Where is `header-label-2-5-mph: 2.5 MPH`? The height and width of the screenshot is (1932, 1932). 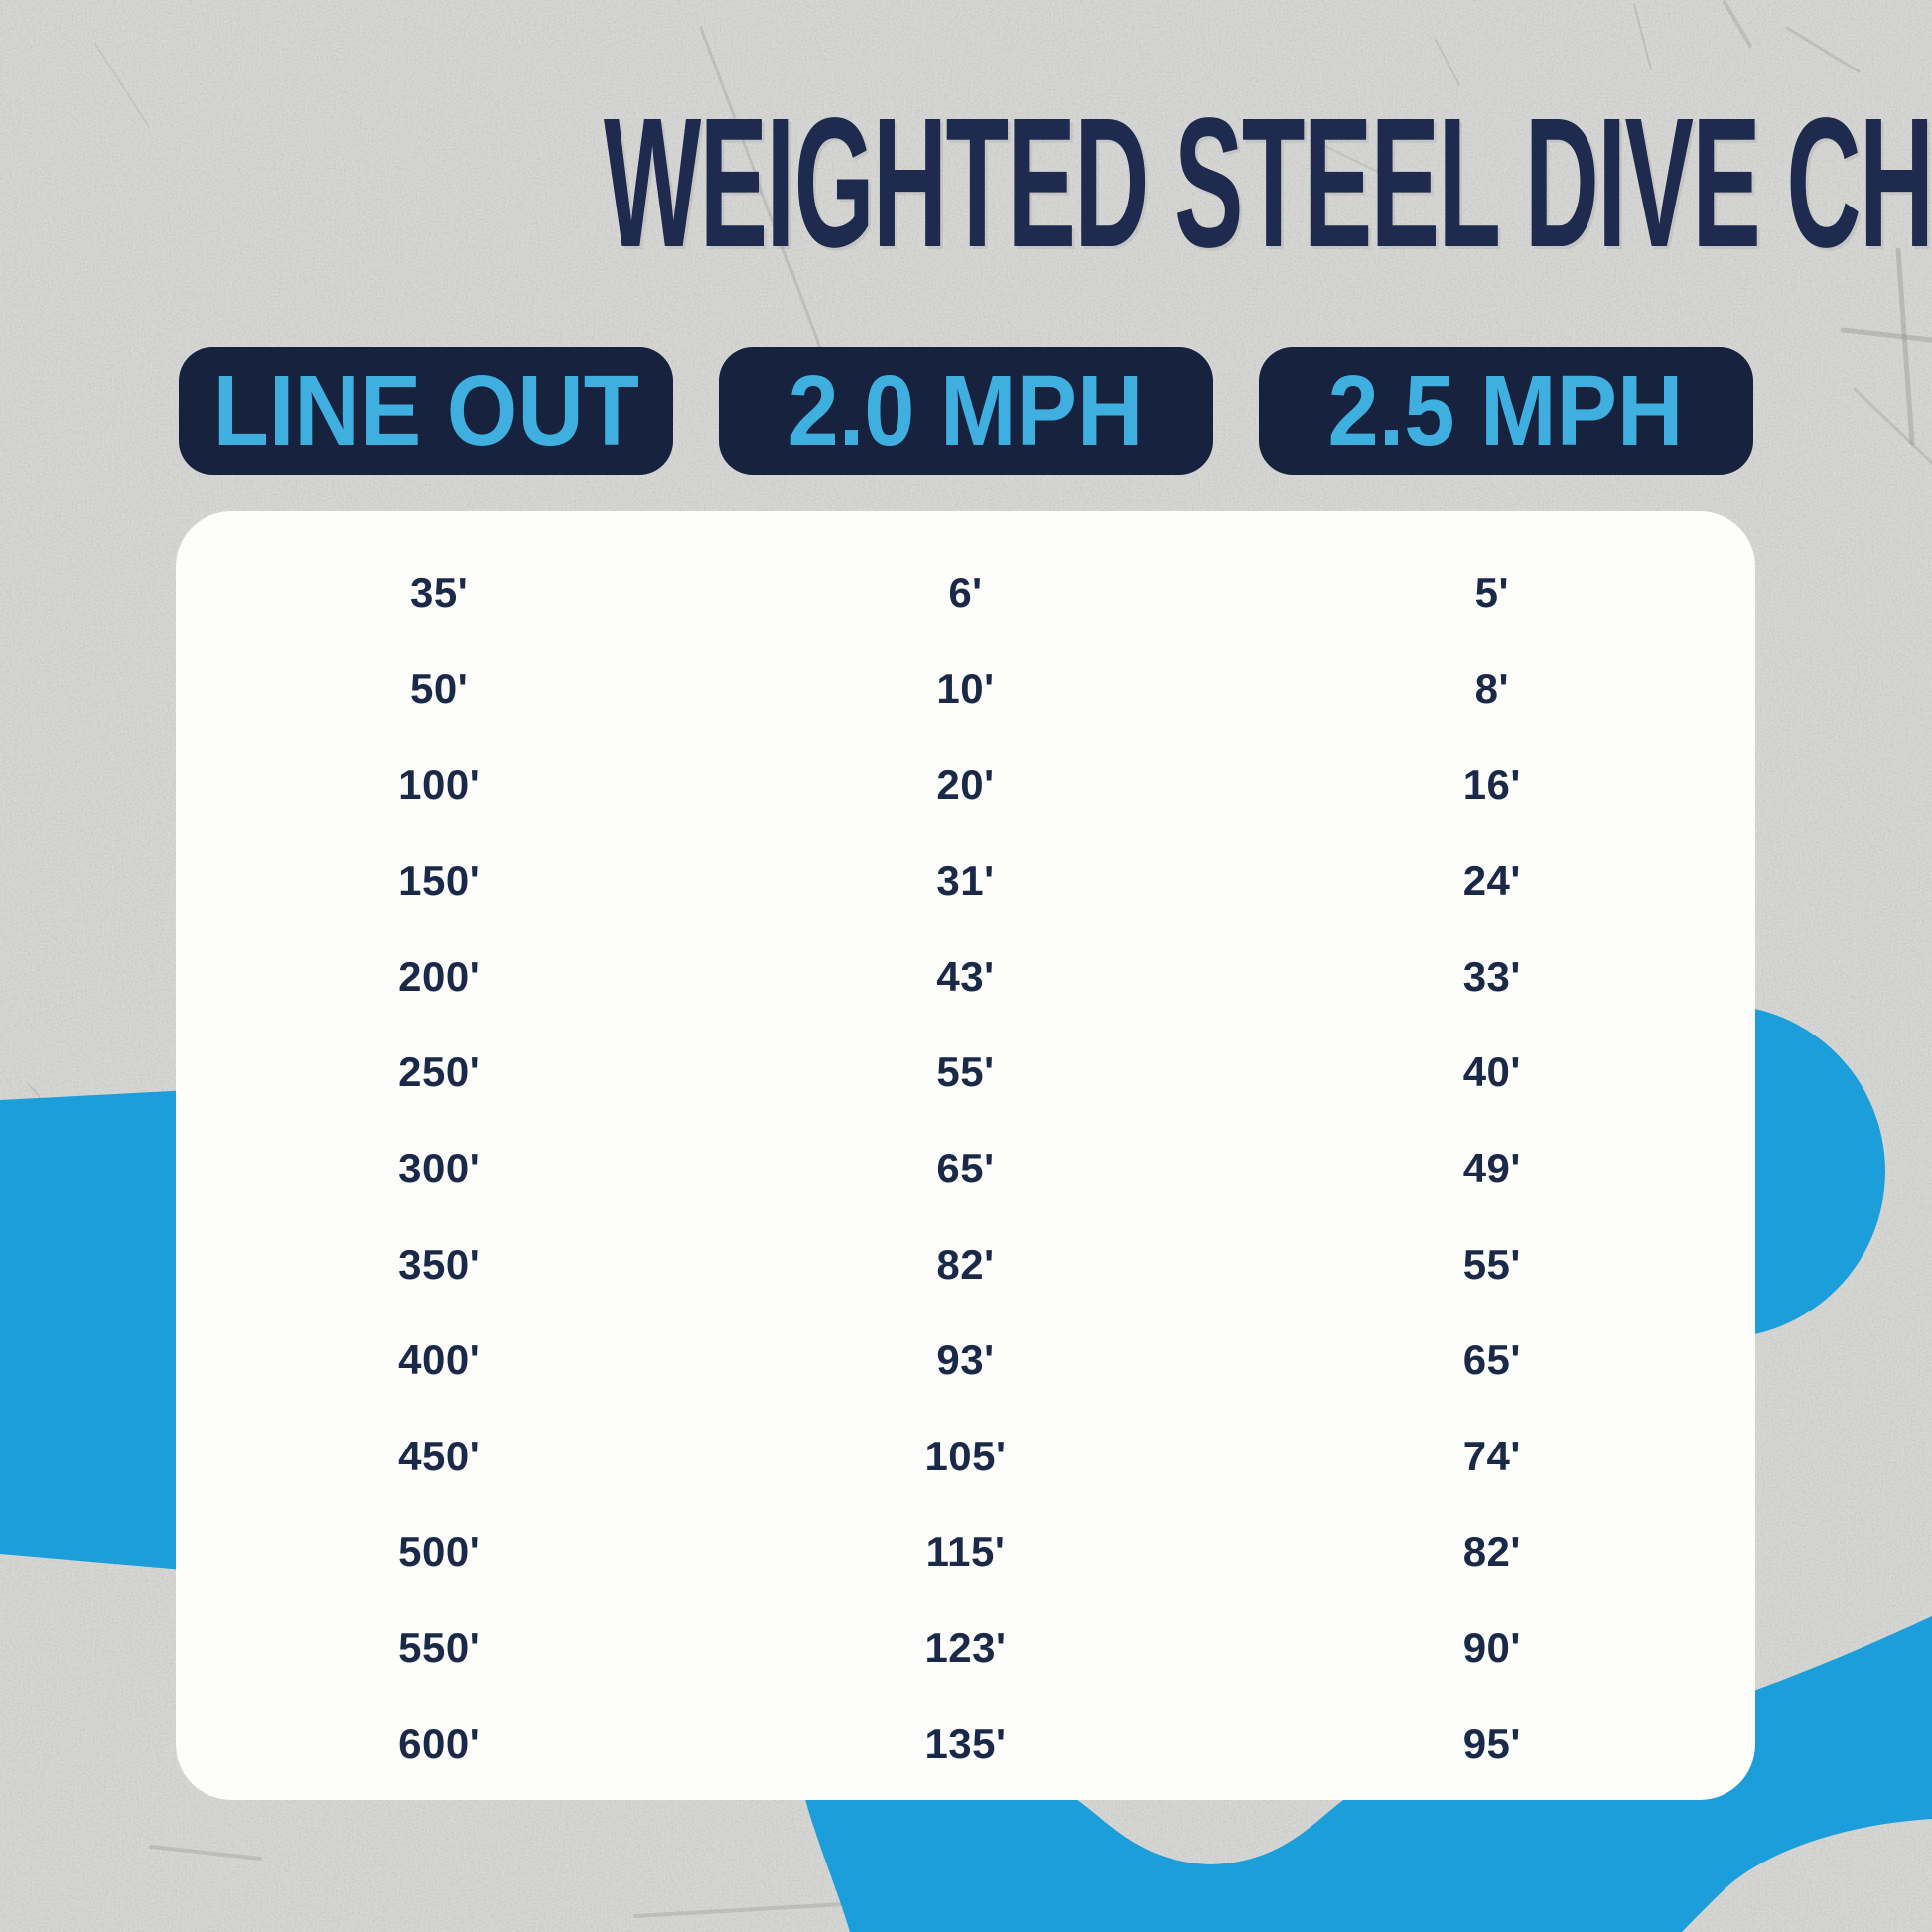 header-label-2-5-mph: 2.5 MPH is located at coordinates (1506, 411).